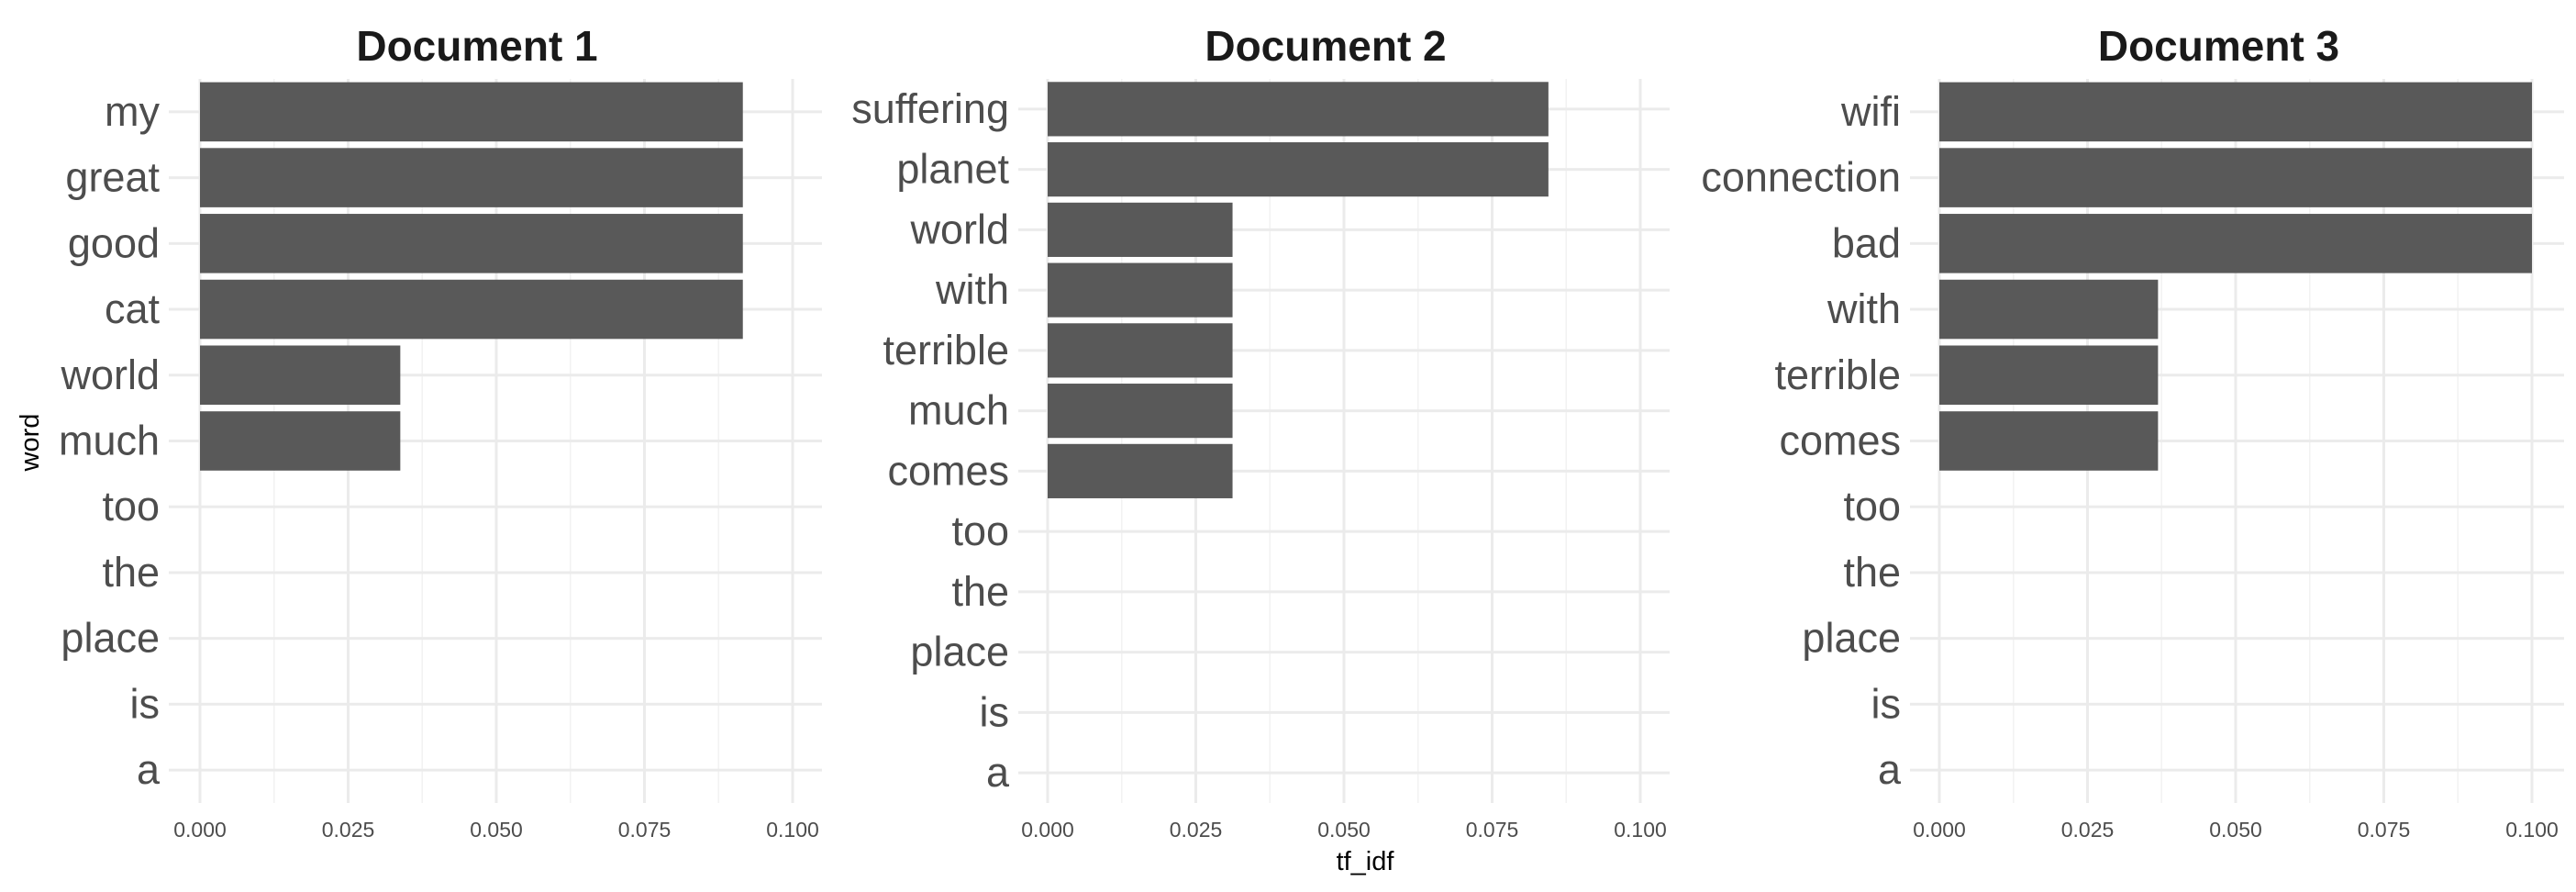 This screenshot has width=2576, height=892. I want to click on panel-title: Document 3, so click(2218, 46).